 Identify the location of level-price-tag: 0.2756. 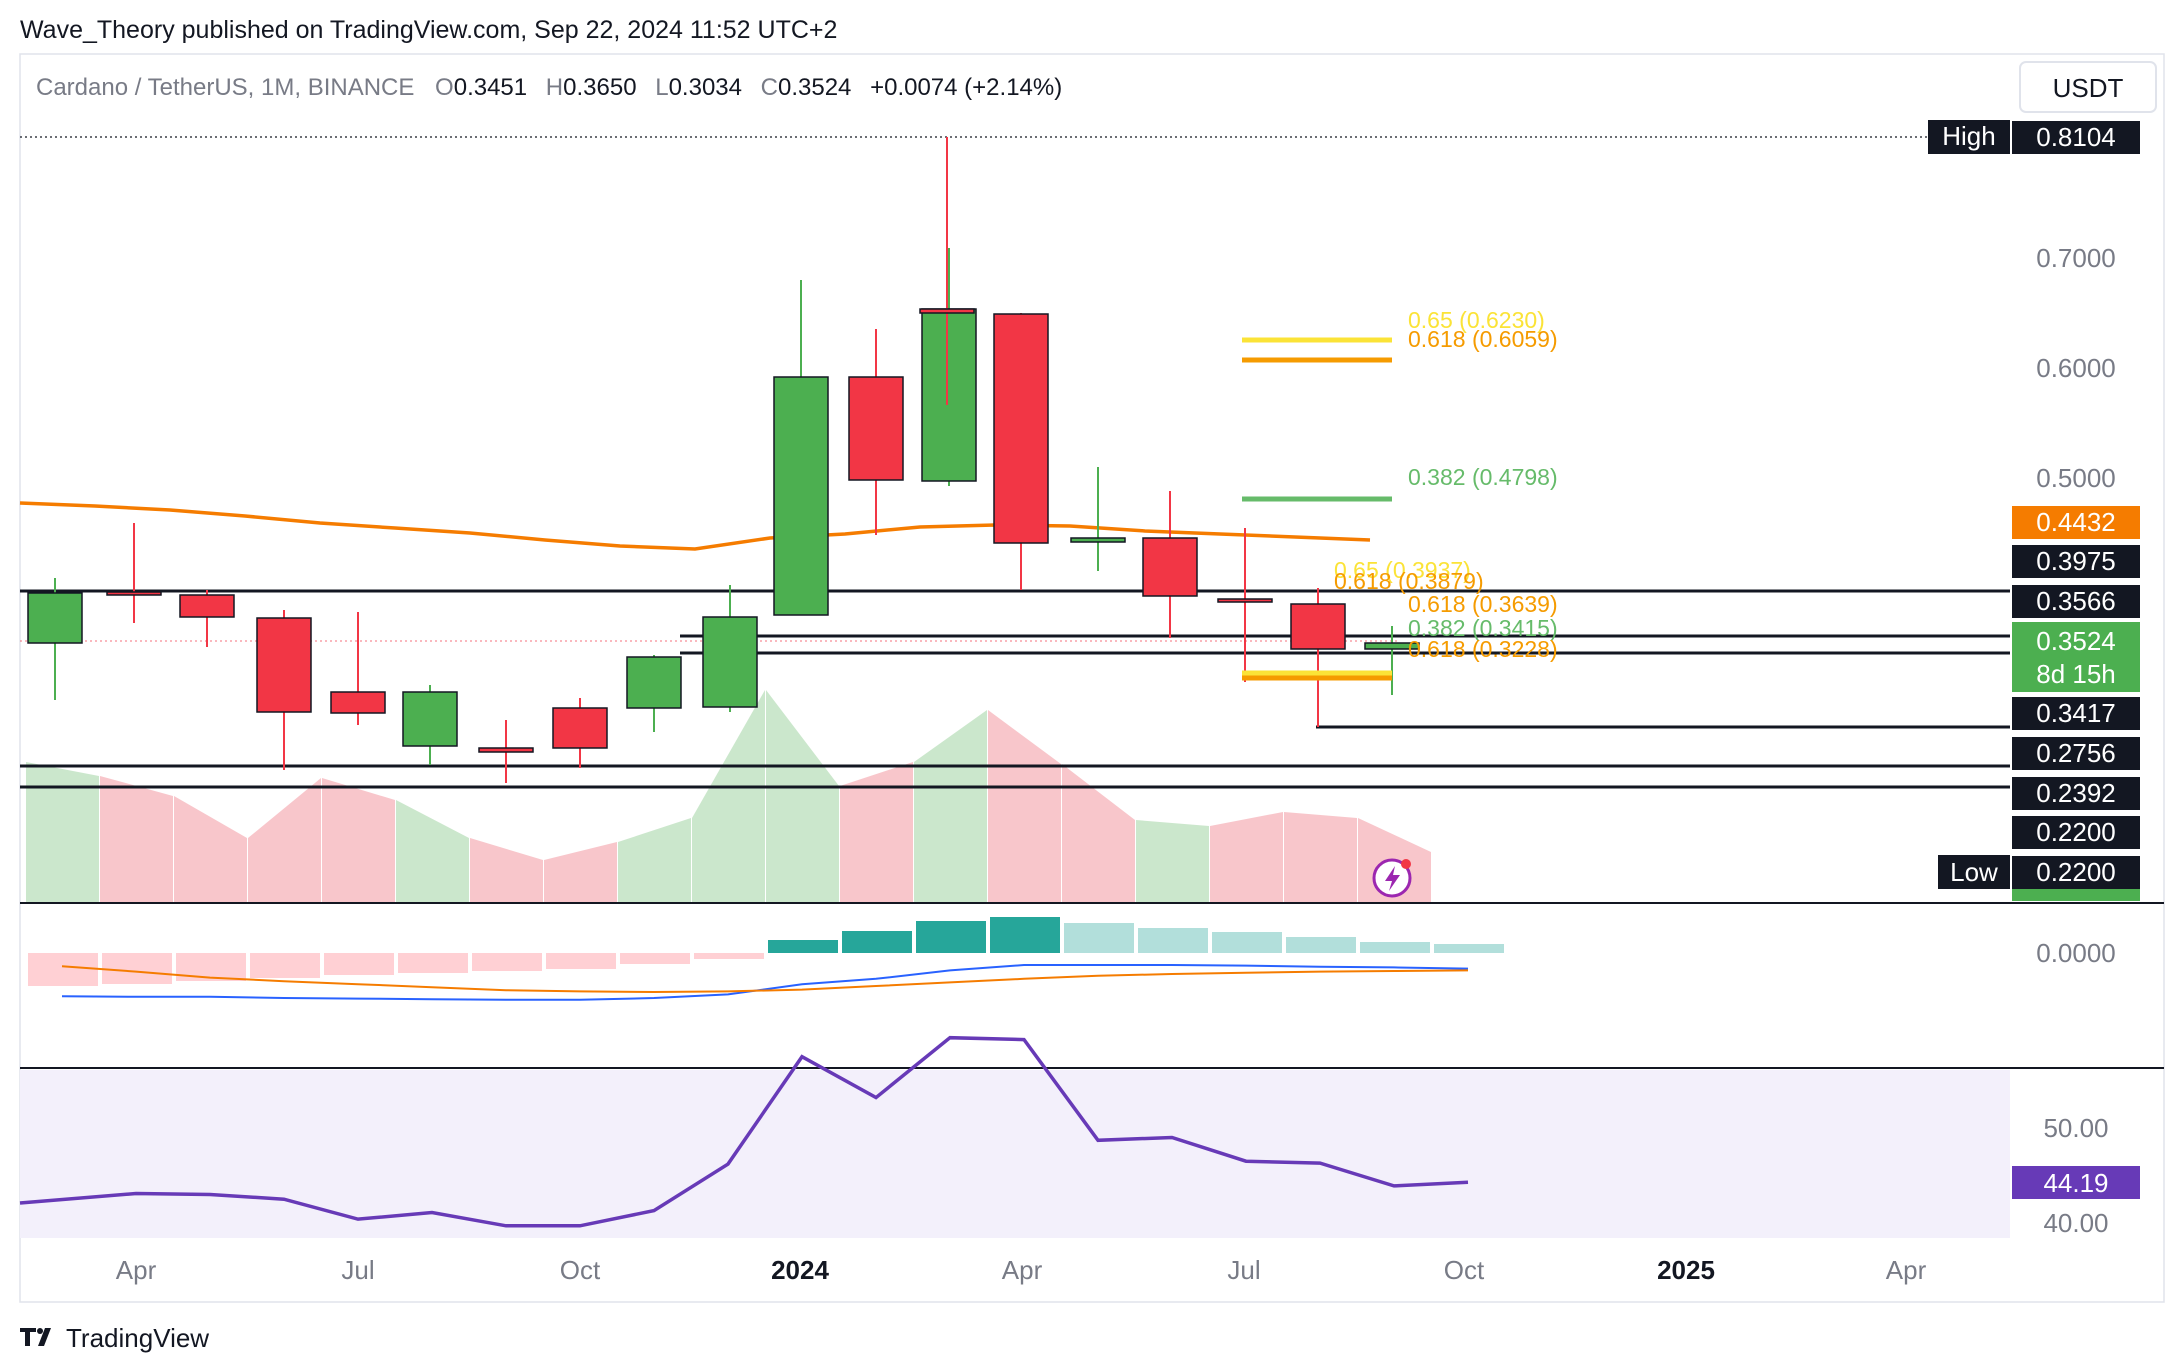
(2076, 753).